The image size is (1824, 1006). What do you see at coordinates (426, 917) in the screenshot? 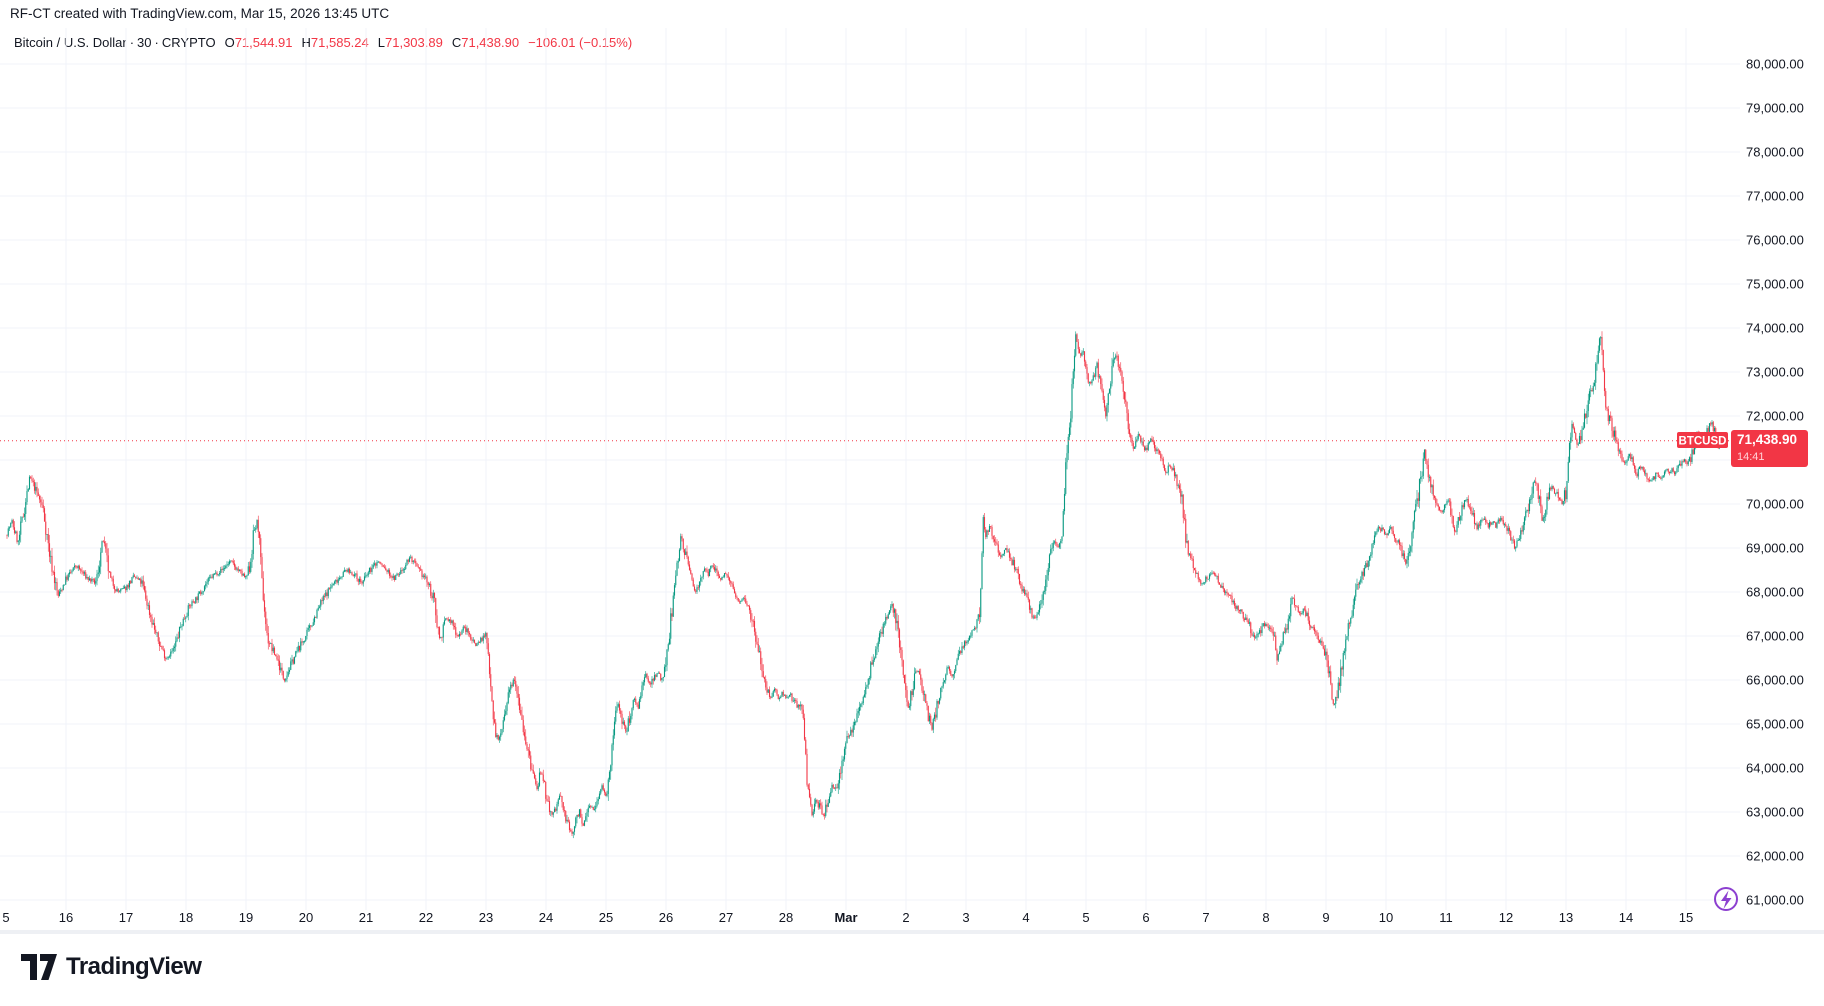
I see `time-axis-label: 22` at bounding box center [426, 917].